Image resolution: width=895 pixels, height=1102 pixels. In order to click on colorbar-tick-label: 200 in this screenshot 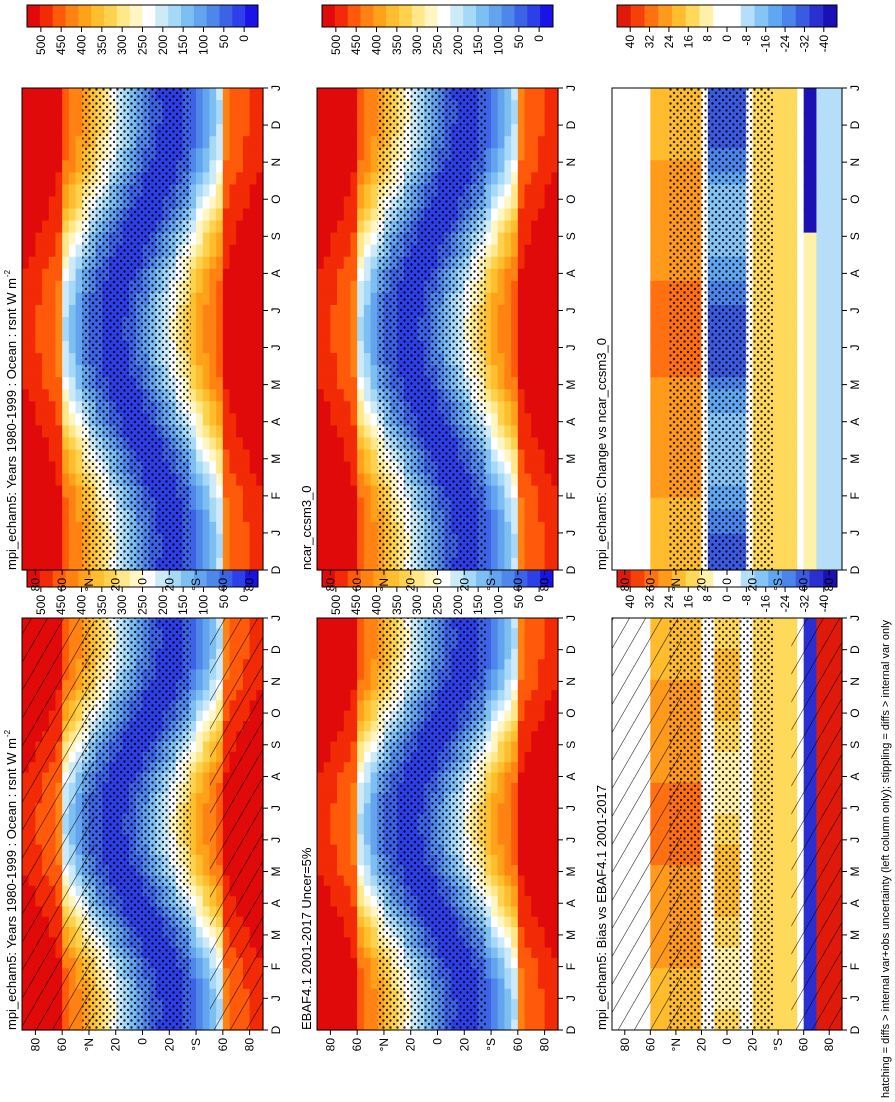, I will do `click(458, 605)`.